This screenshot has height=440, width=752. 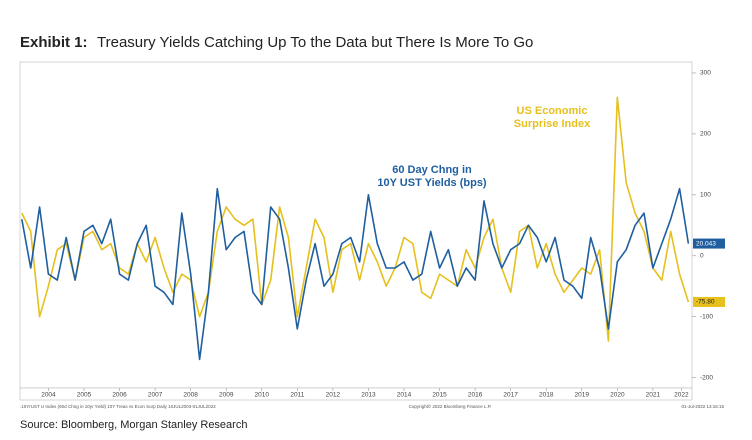 I want to click on x-tick-label: 2017, so click(x=510, y=395).